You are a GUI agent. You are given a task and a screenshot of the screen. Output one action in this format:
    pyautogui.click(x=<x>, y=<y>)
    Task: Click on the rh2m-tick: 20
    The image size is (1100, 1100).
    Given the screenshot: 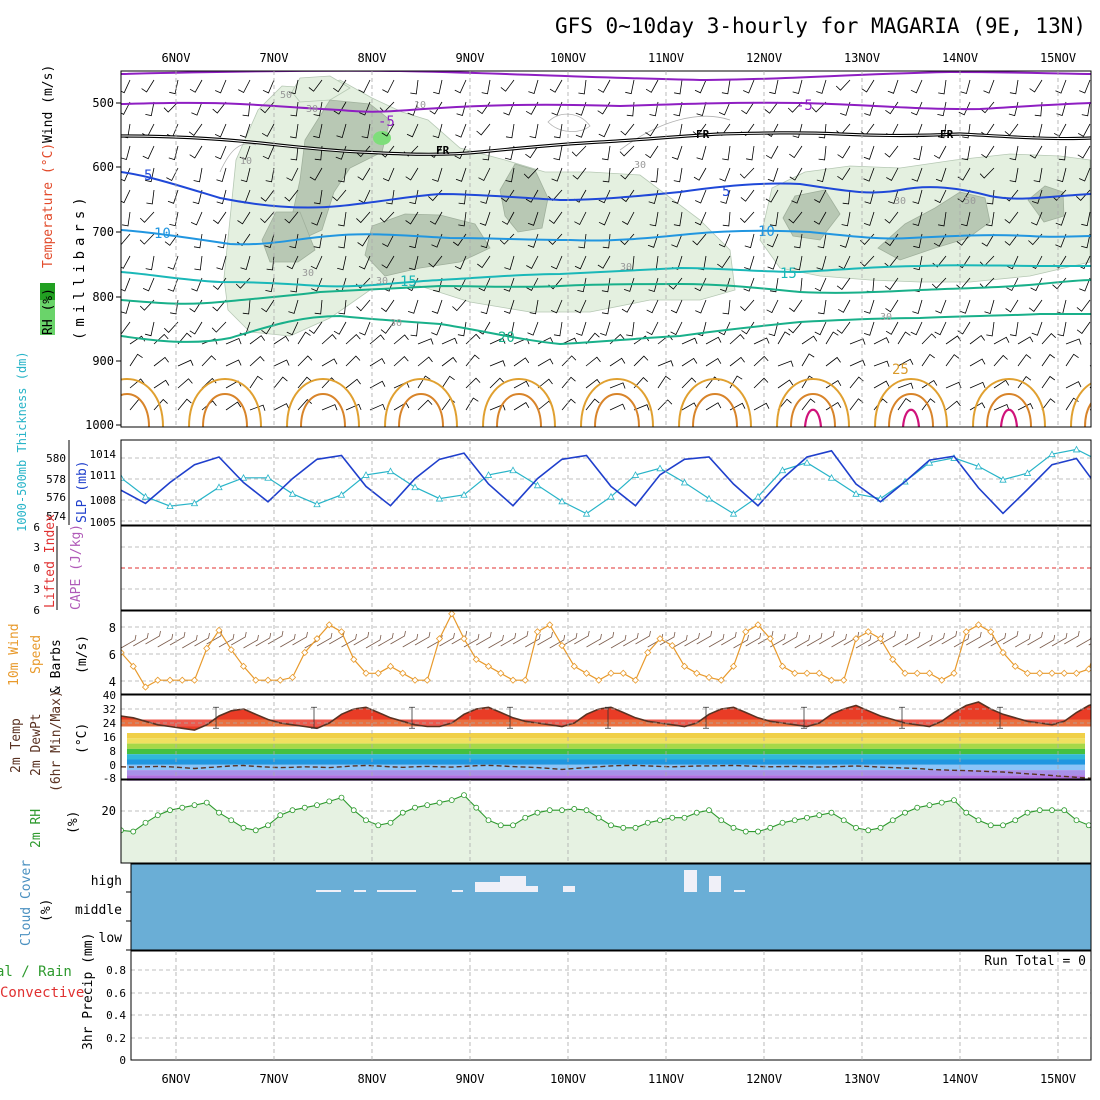 What is the action you would take?
    pyautogui.click(x=109, y=811)
    